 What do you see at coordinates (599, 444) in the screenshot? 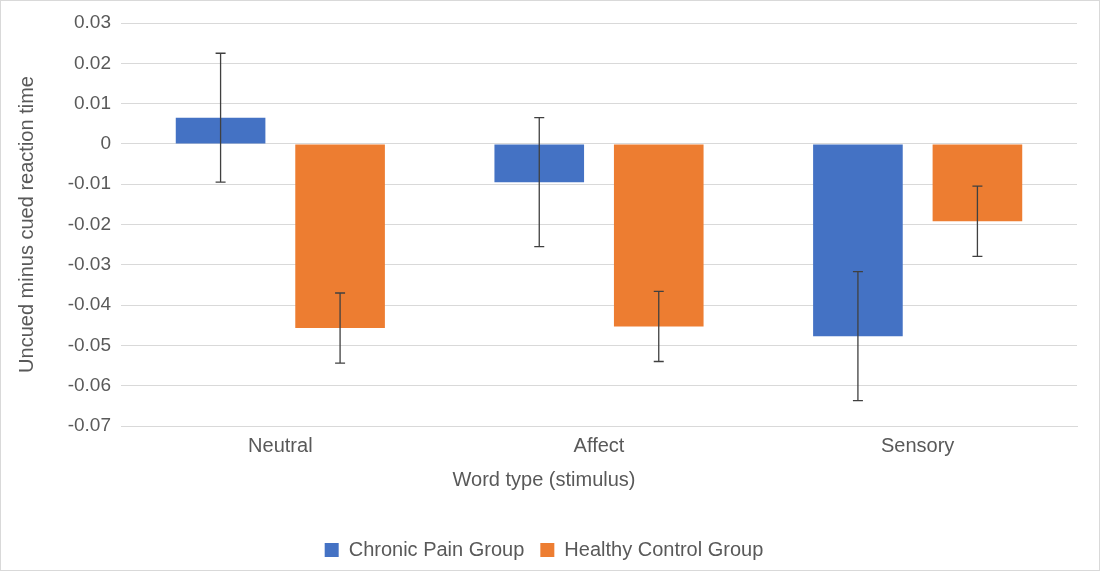
I see `x-tick-label: Affect` at bounding box center [599, 444].